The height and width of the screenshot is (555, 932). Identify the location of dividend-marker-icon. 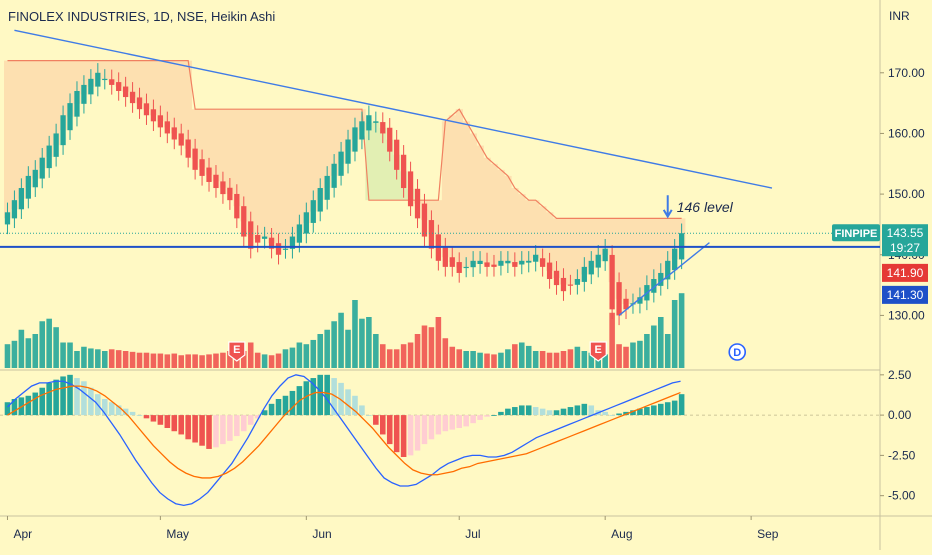
(737, 352).